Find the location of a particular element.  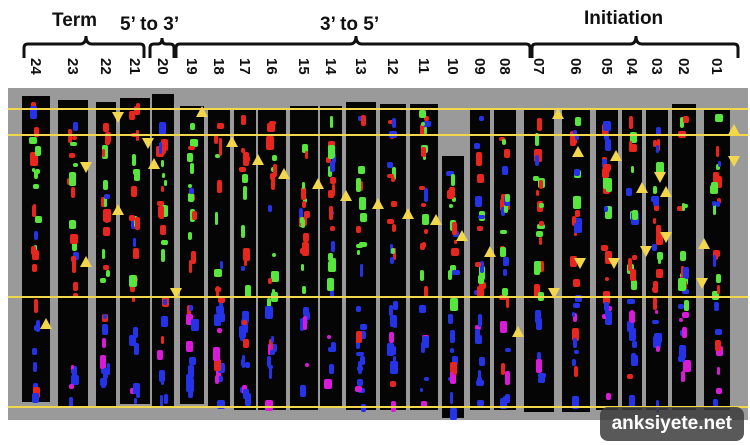

watermark: anksiyete.net is located at coordinates (671, 424).